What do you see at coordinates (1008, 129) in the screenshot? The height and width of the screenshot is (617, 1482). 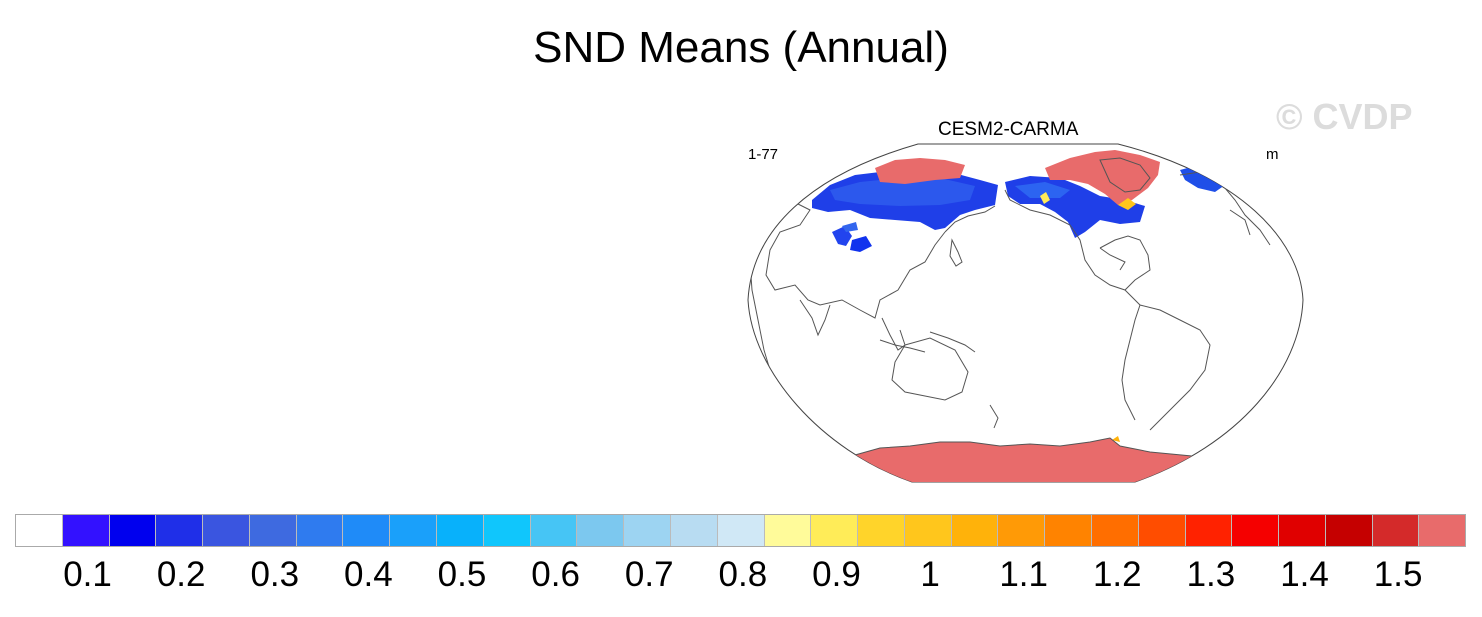 I see `panel-title: CESM2-CARMA` at bounding box center [1008, 129].